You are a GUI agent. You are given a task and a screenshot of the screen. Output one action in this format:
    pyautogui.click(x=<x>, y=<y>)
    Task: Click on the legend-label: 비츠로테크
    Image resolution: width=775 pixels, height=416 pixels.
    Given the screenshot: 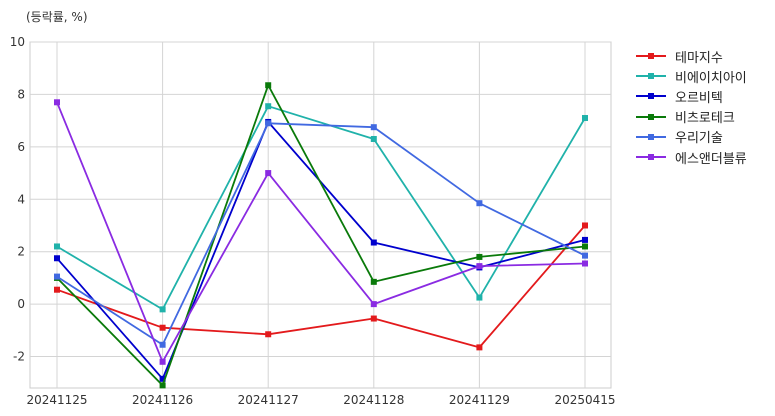 What is the action you would take?
    pyautogui.click(x=705, y=119)
    